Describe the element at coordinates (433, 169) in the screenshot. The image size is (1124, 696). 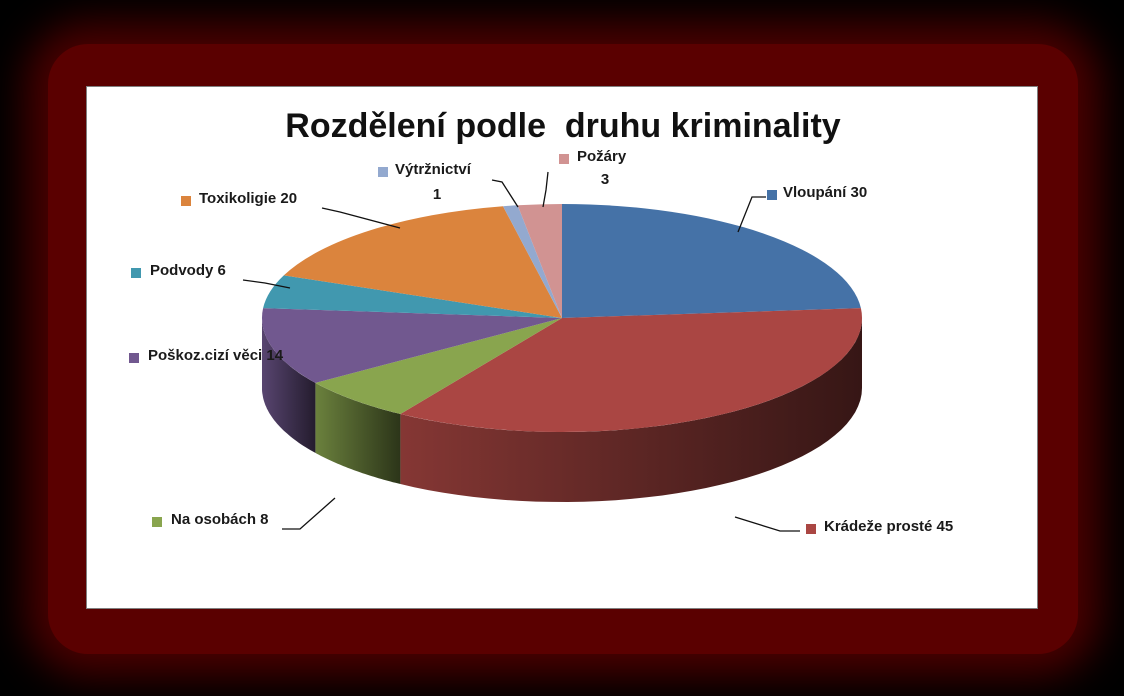
I see `data-label-Výtržnictví: Výtržnictví` at that location.